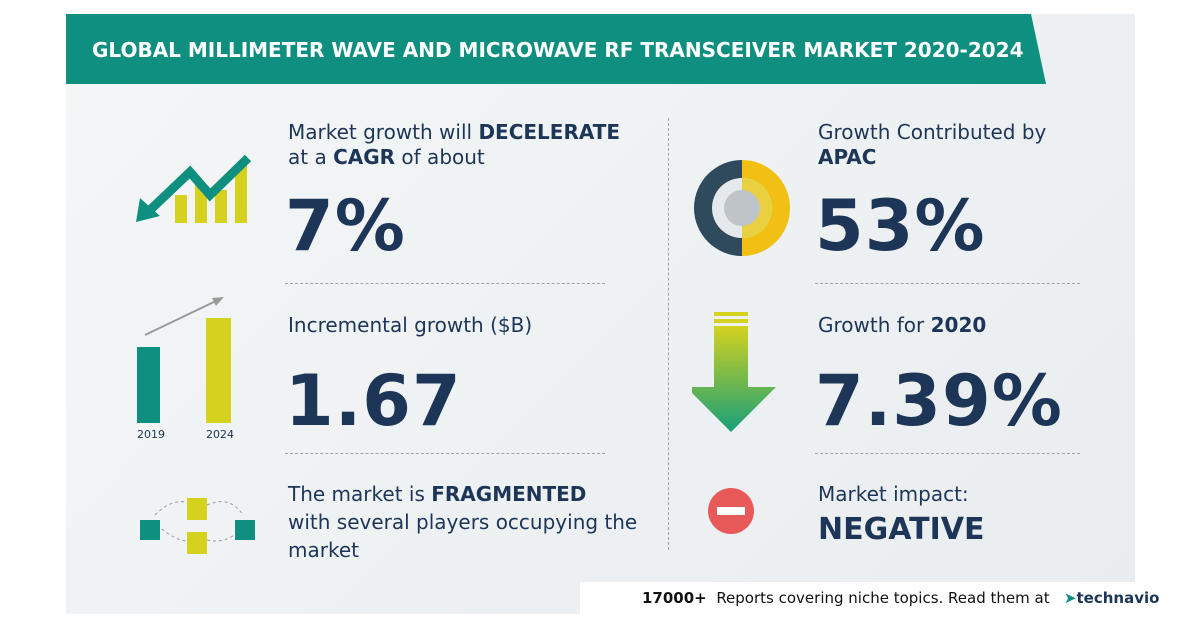 The height and width of the screenshot is (627, 1200). What do you see at coordinates (900, 226) in the screenshot?
I see `big-value: 53%` at bounding box center [900, 226].